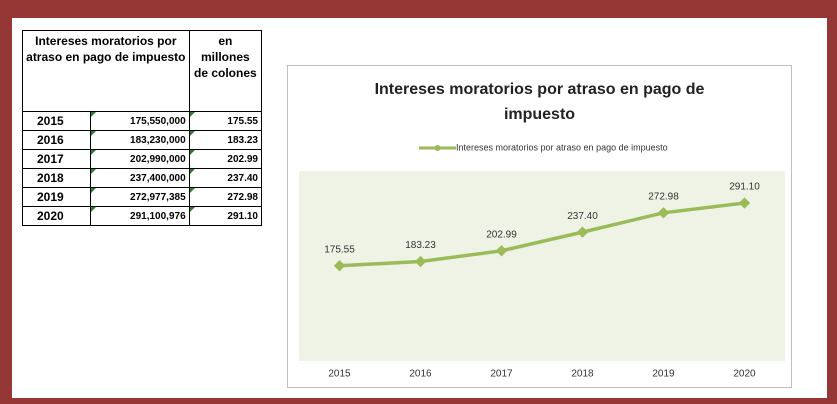 Image resolution: width=837 pixels, height=404 pixels. Describe the element at coordinates (501, 374) in the screenshot. I see `x-tick-label: 2017` at that location.